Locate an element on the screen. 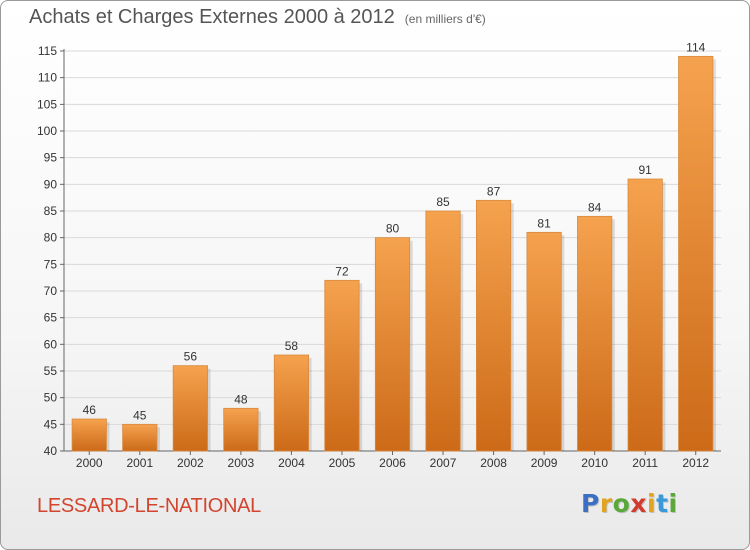  chart-title-text: Achats et Charges Externes 2000 à 2012 is located at coordinates (212, 17).